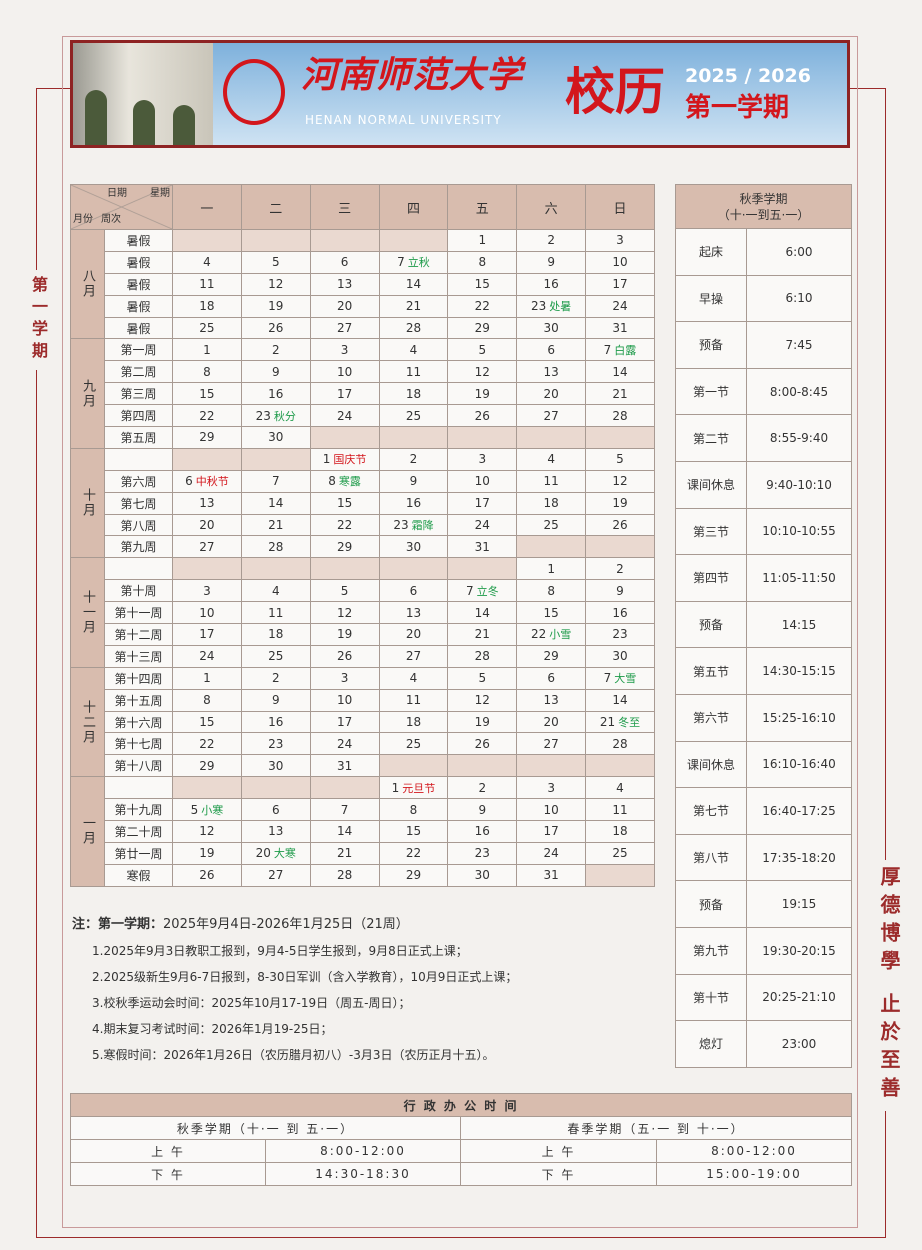 The image size is (922, 1250). Describe the element at coordinates (344, 656) in the screenshot. I see `day-cell: 26` at that location.